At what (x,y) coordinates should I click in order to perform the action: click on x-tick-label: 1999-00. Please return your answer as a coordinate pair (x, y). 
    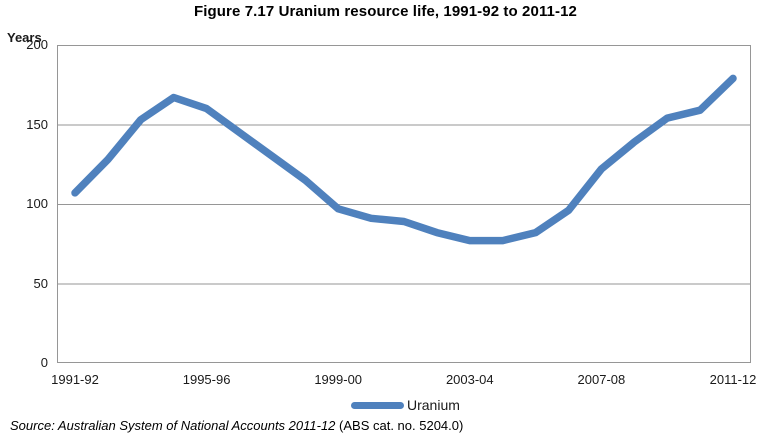
    Looking at the image, I should click on (338, 379).